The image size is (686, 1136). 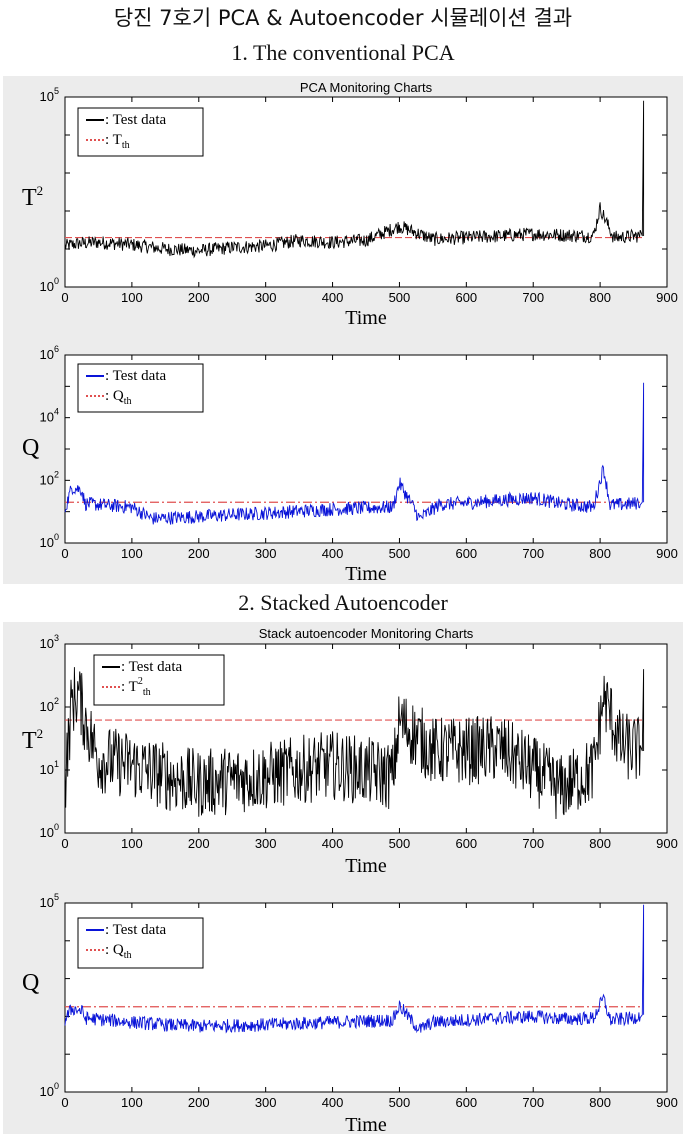 What do you see at coordinates (366, 633) in the screenshot?
I see `chart-title: Stack autoencoder Monitoring Charts` at bounding box center [366, 633].